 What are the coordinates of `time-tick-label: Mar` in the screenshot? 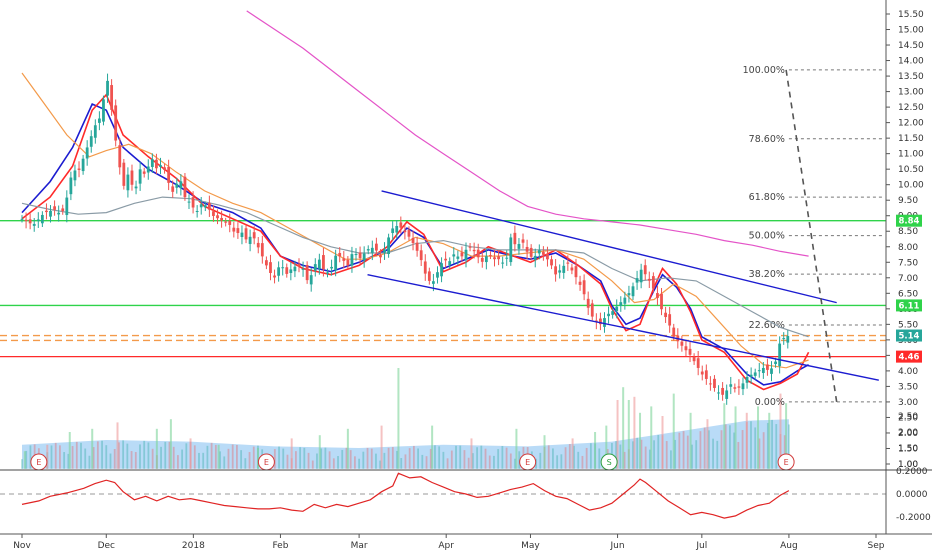 It's located at (359, 545).